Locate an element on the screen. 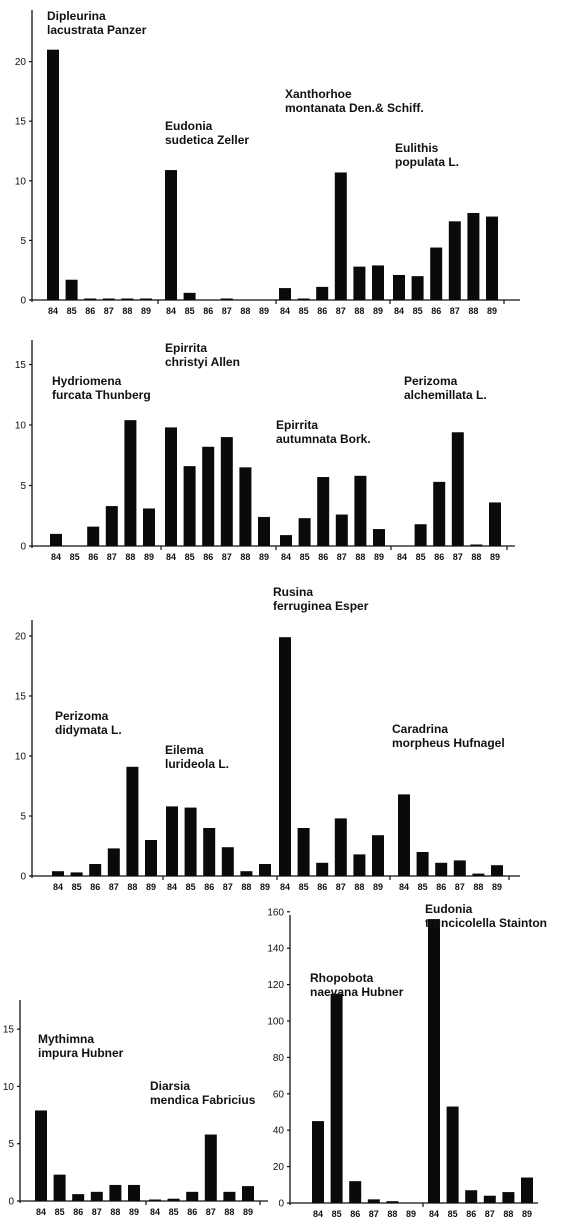  series-label: Eilema lurideola L. is located at coordinates (197, 757).